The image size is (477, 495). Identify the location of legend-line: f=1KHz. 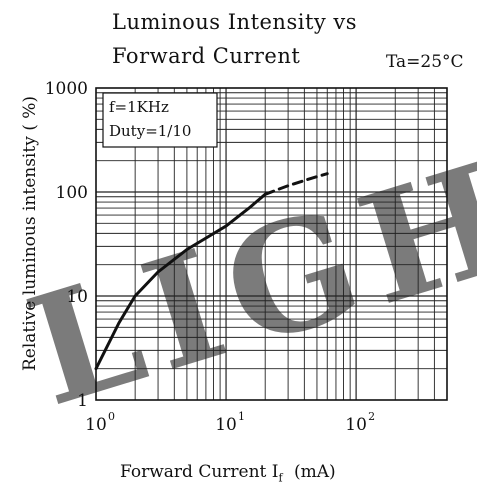
(139, 107).